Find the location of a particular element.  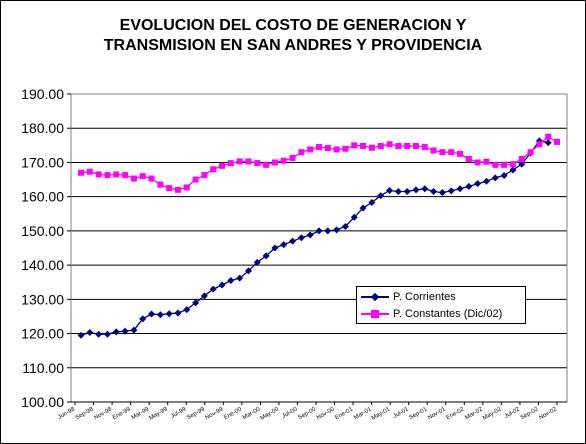

x-tick-label: Nov-01 is located at coordinates (437, 413).